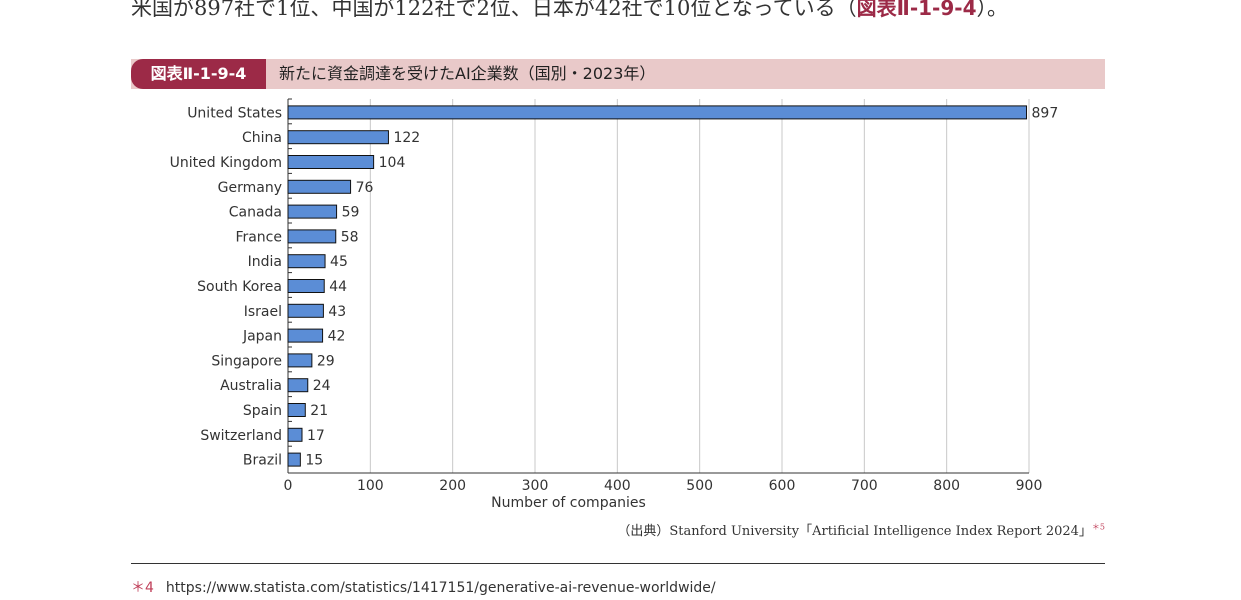 The height and width of the screenshot is (600, 1241). Describe the element at coordinates (370, 486) in the screenshot. I see `x-tick-label: 100` at that location.